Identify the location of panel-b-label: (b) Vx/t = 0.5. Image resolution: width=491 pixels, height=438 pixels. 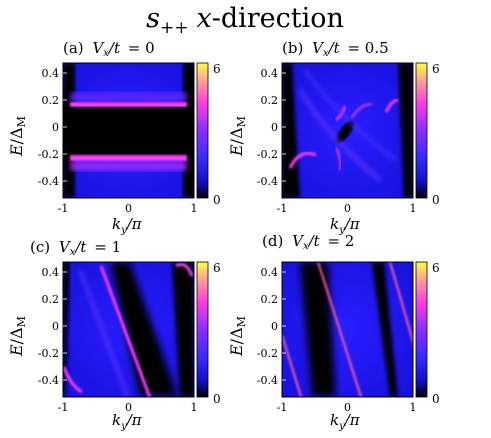
(335, 49).